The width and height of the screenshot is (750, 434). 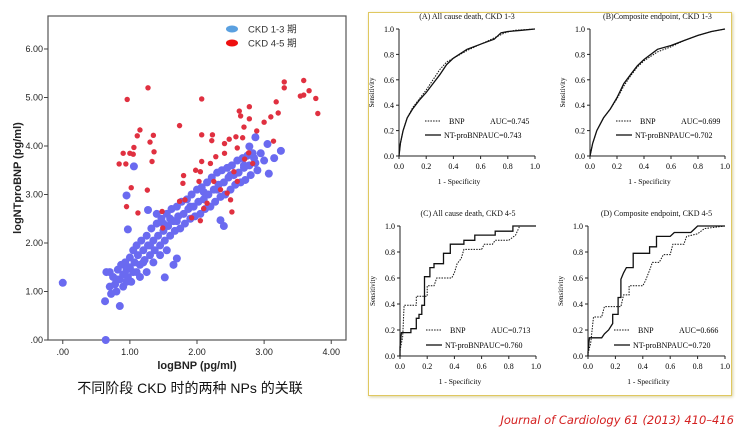 What do you see at coordinates (484, 345) in the screenshot?
I see `legend-label-auc: NT-proBNPAUC=0.760` at bounding box center [484, 345].